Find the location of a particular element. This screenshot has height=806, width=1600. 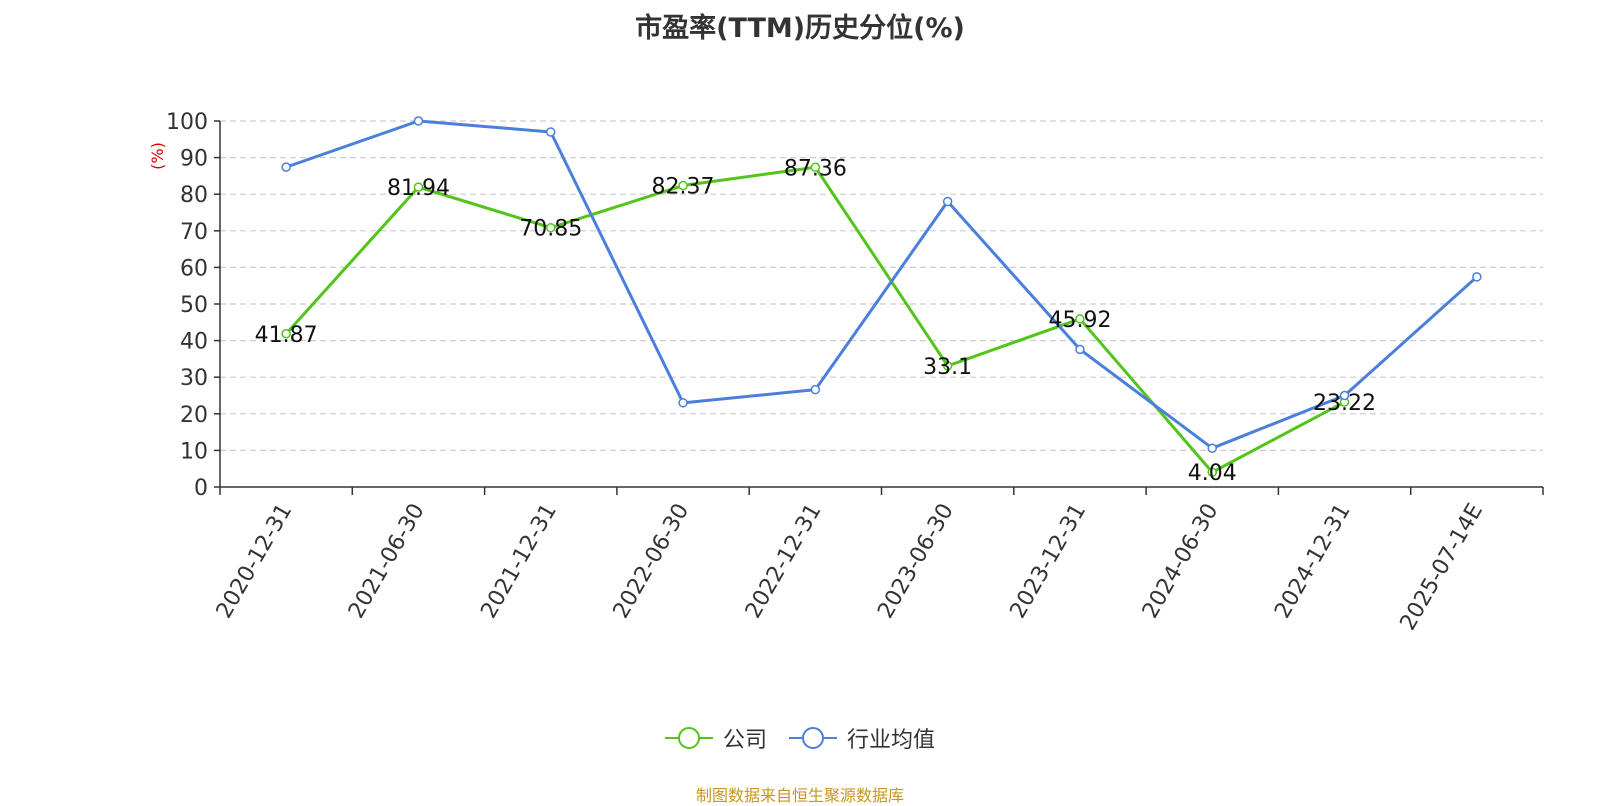

data-label: 70.85 is located at coordinates (550, 229).